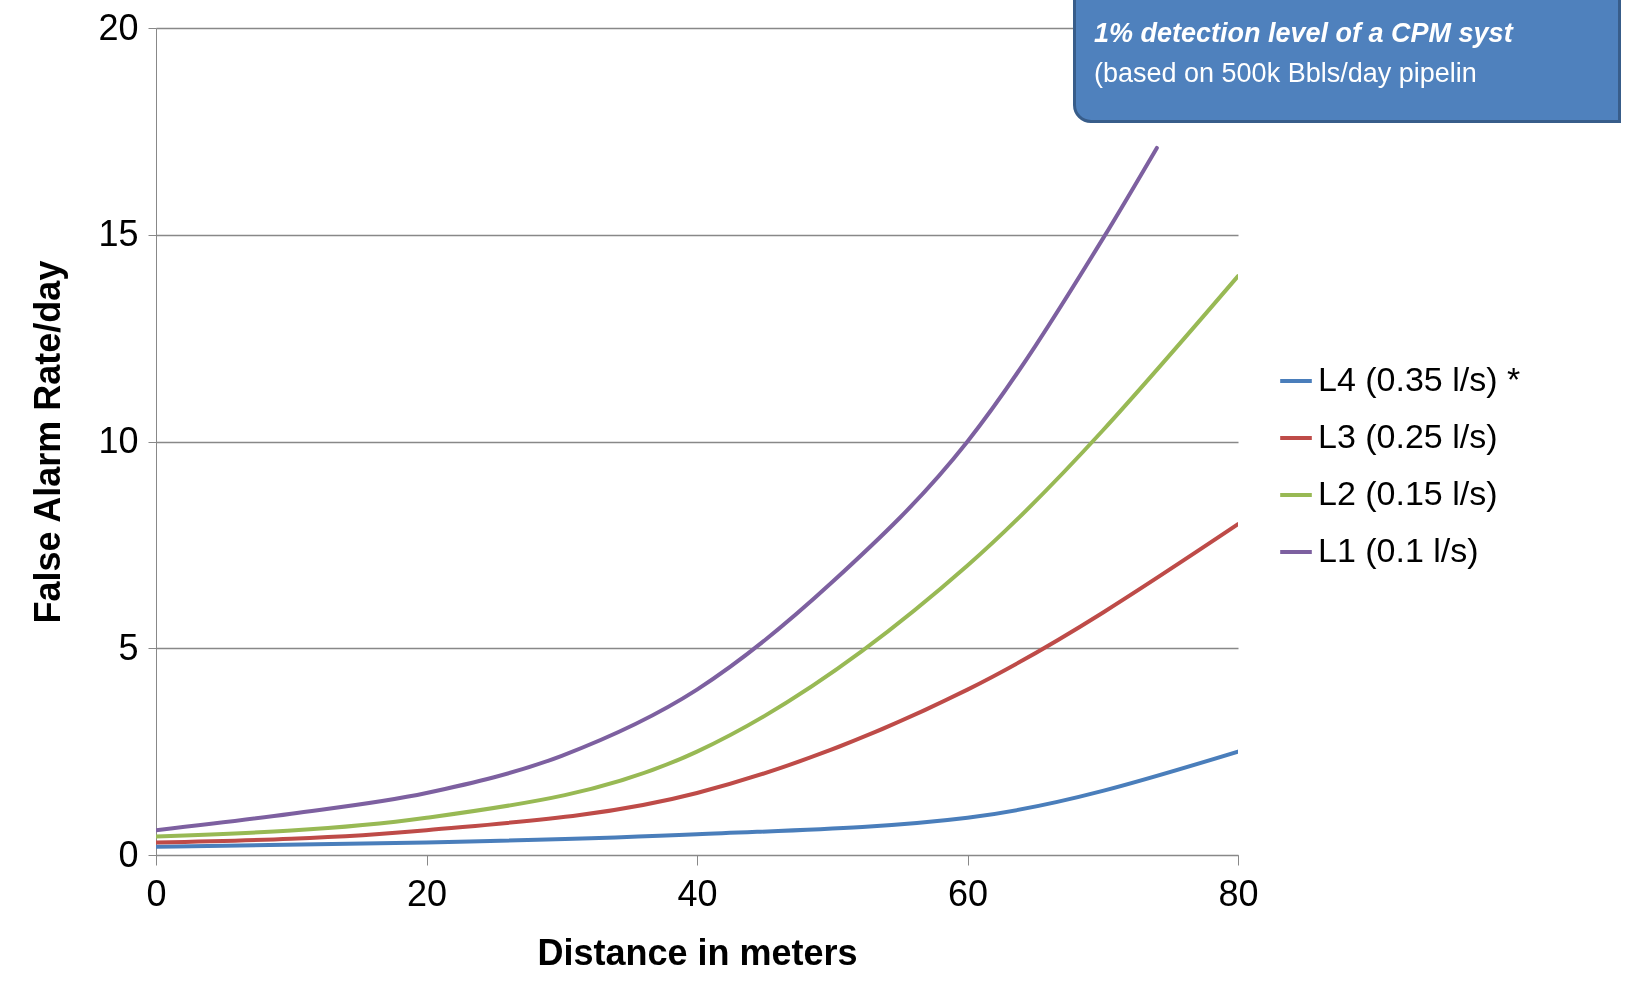 Image resolution: width=1629 pixels, height=1002 pixels. Describe the element at coordinates (1238, 893) in the screenshot. I see `x-tick-label: 80` at that location.